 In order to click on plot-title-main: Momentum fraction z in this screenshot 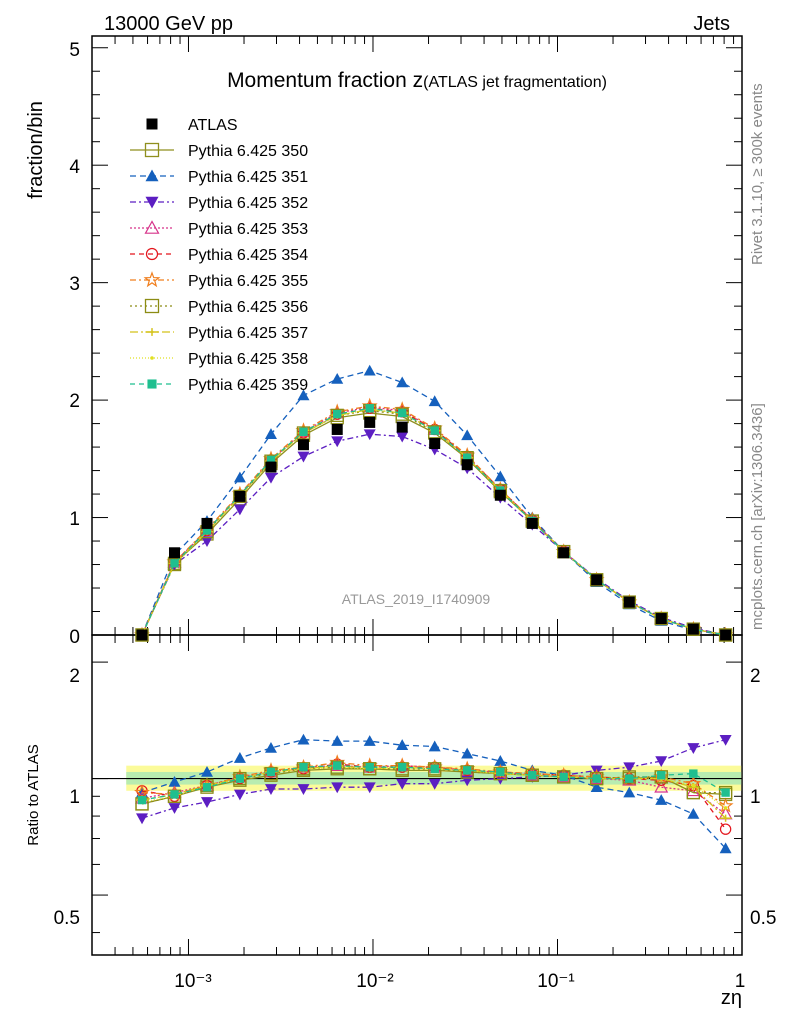, I will do `click(325, 80)`.